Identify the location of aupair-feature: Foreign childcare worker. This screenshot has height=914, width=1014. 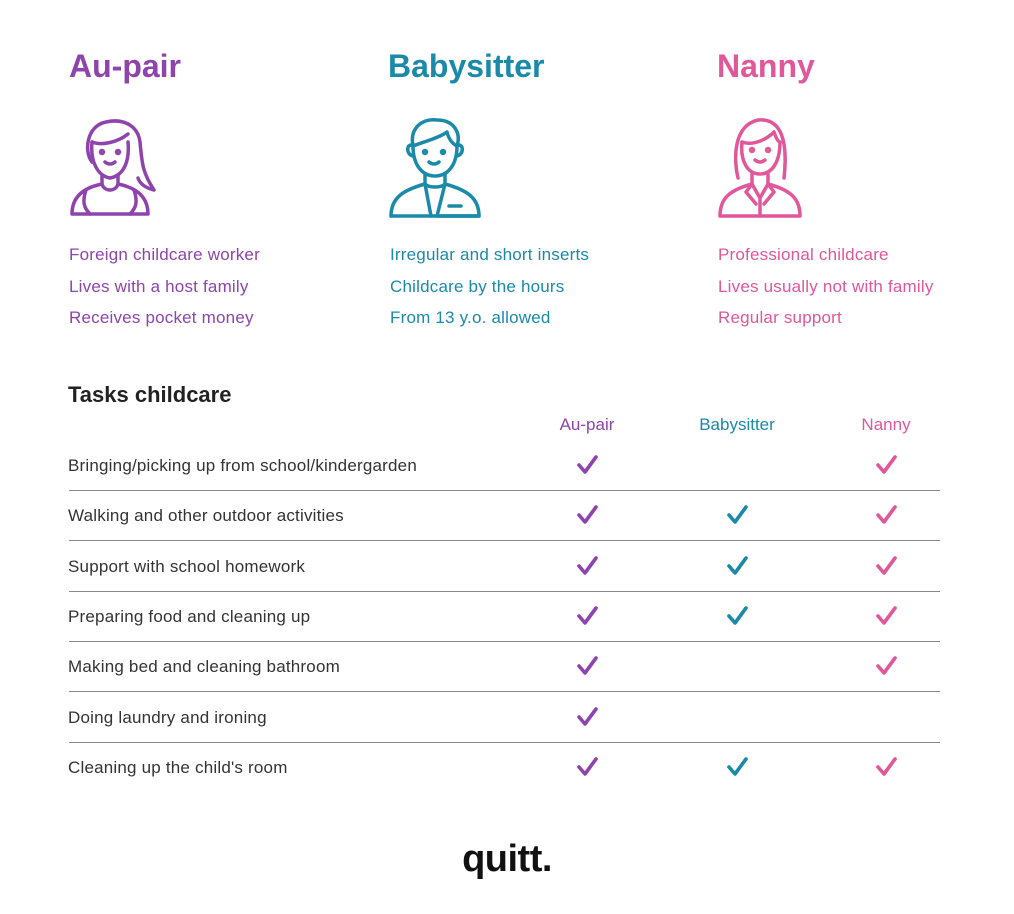
(164, 254).